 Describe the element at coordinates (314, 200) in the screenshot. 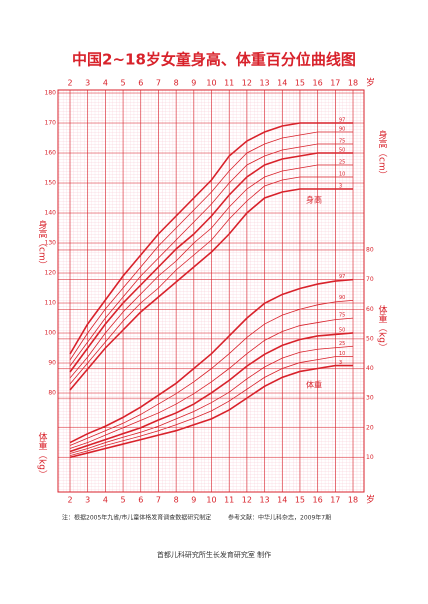

I see `annotation: 身高` at that location.